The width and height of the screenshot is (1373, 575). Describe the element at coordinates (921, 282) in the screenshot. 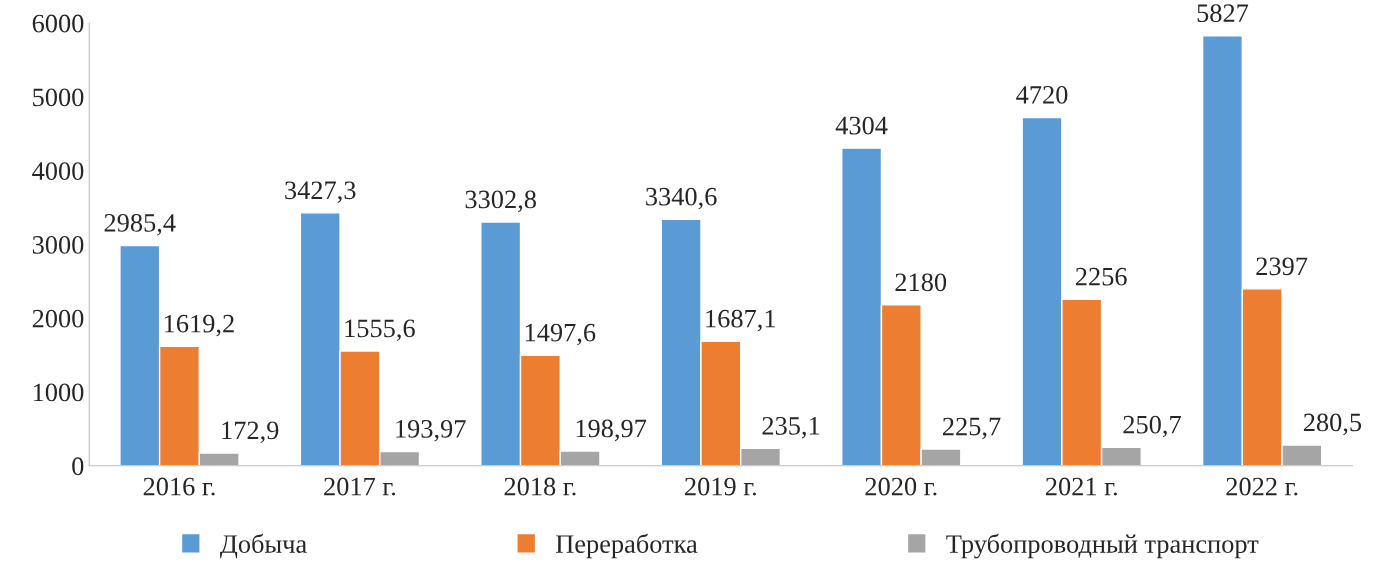

I see `data-label: 2180` at that location.